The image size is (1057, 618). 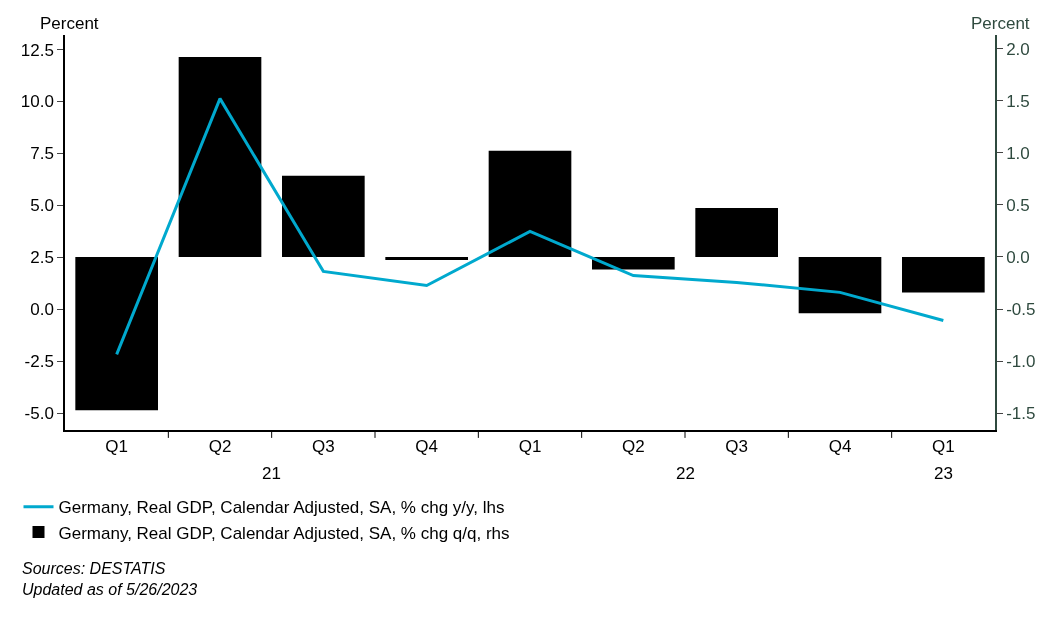 I want to click on y-tick-label: 12.5, so click(x=37, y=50).